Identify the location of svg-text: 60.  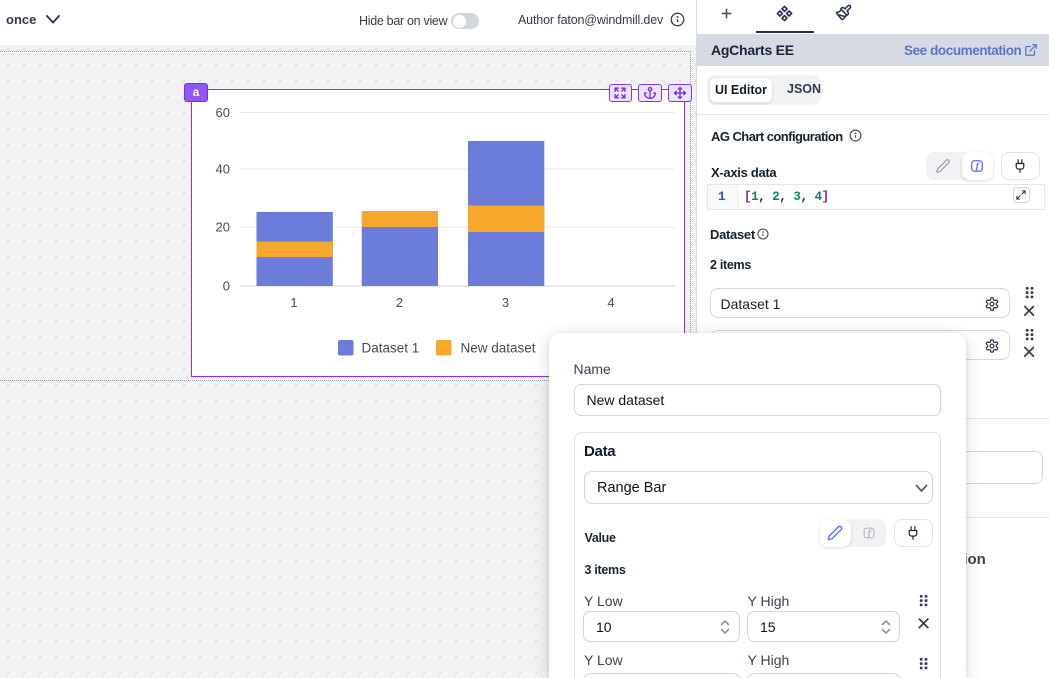
(223, 112).